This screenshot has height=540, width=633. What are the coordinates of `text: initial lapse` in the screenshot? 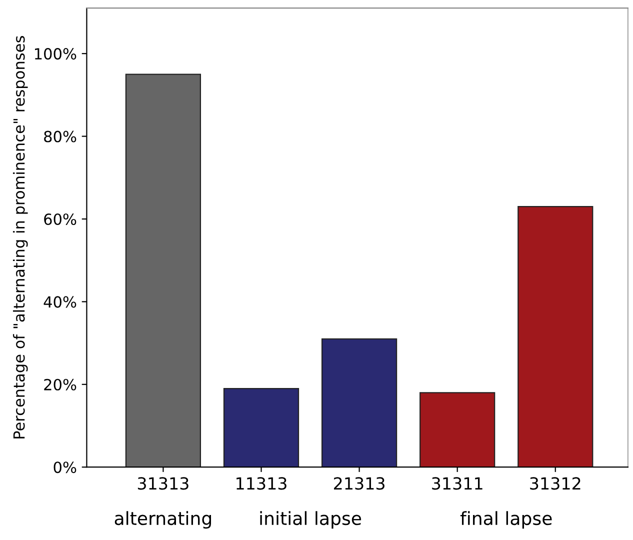 It's located at (311, 520).